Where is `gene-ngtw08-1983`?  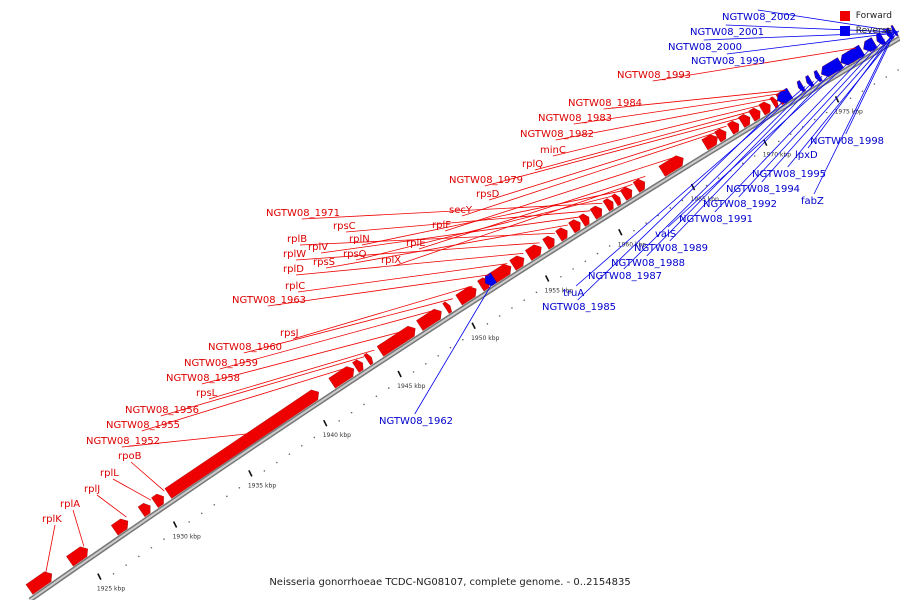 gene-ngtw08-1983 is located at coordinates (774, 102).